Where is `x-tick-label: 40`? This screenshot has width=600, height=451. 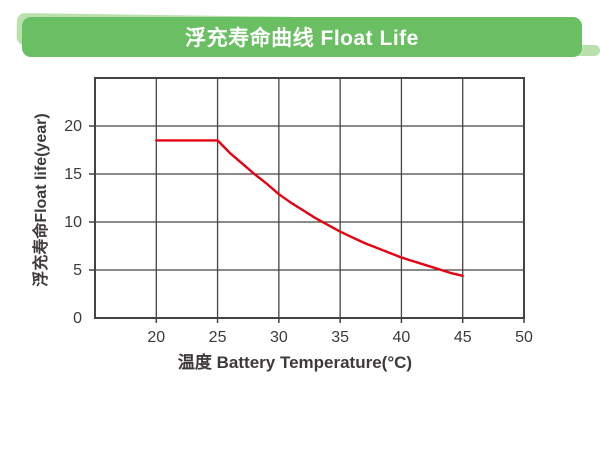
x-tick-label: 40 is located at coordinates (402, 337).